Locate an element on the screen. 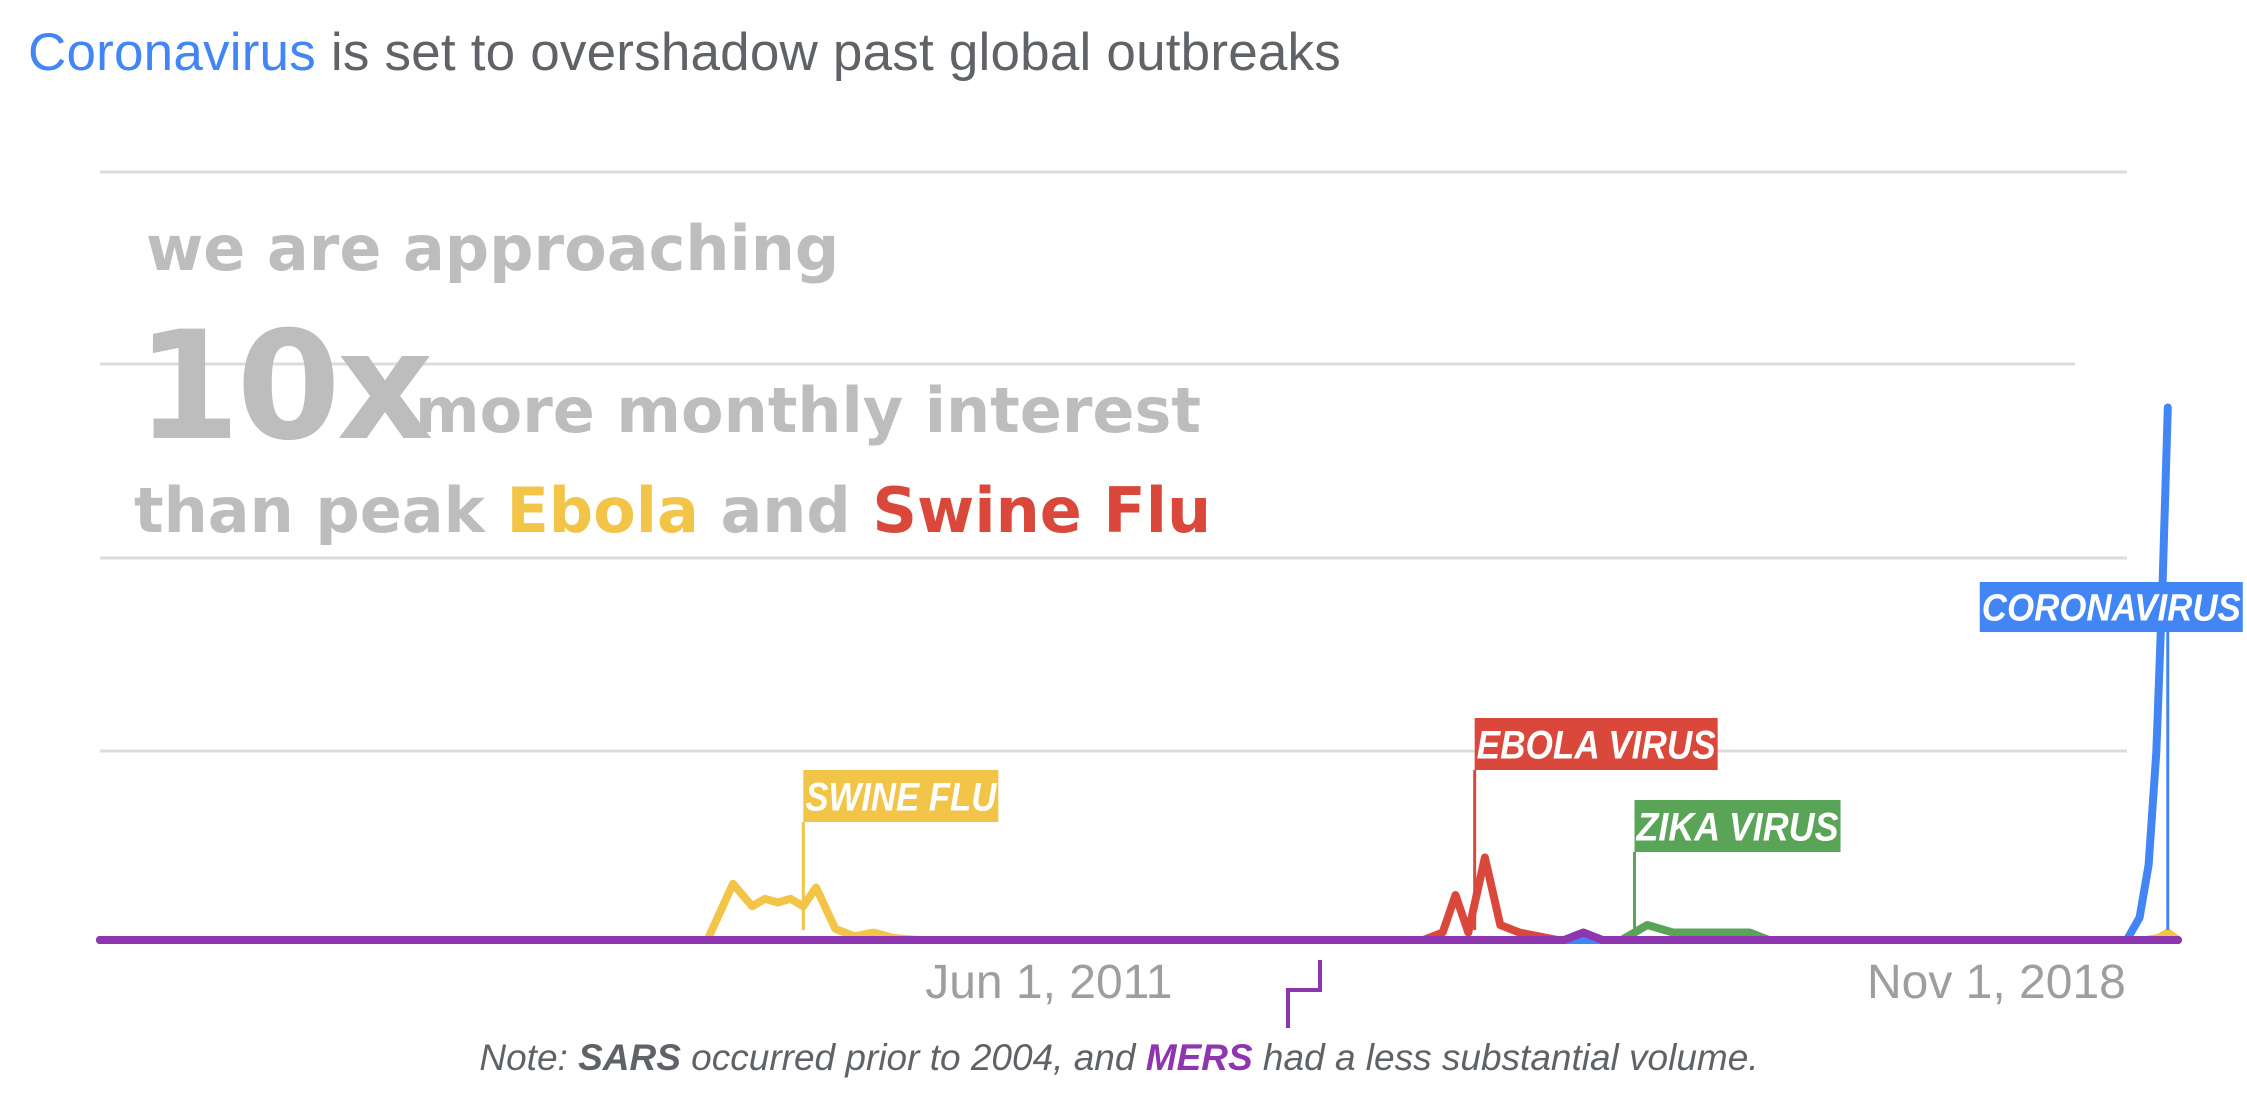 This screenshot has height=1118, width=2247. mers-pointer-line is located at coordinates (1304, 994).